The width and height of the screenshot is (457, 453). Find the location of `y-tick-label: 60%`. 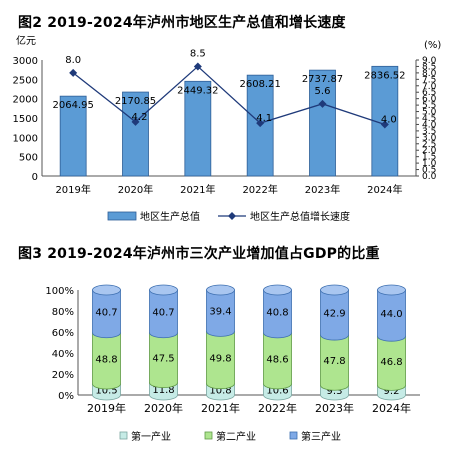

y-tick-label: 60% is located at coordinates (63, 333).